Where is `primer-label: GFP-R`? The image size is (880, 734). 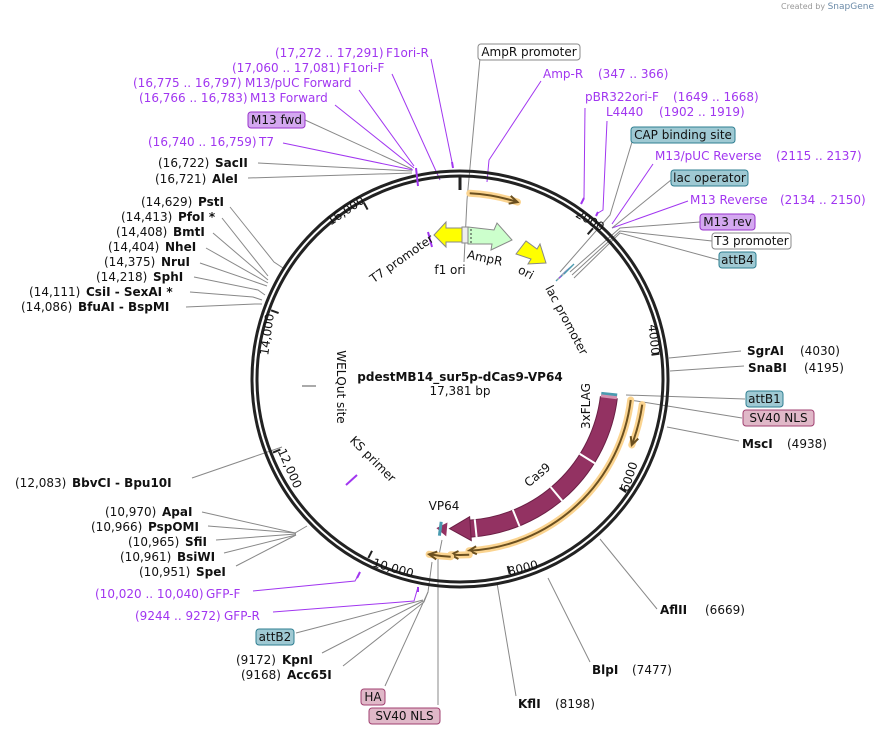
primer-label: GFP-R is located at coordinates (242, 616).